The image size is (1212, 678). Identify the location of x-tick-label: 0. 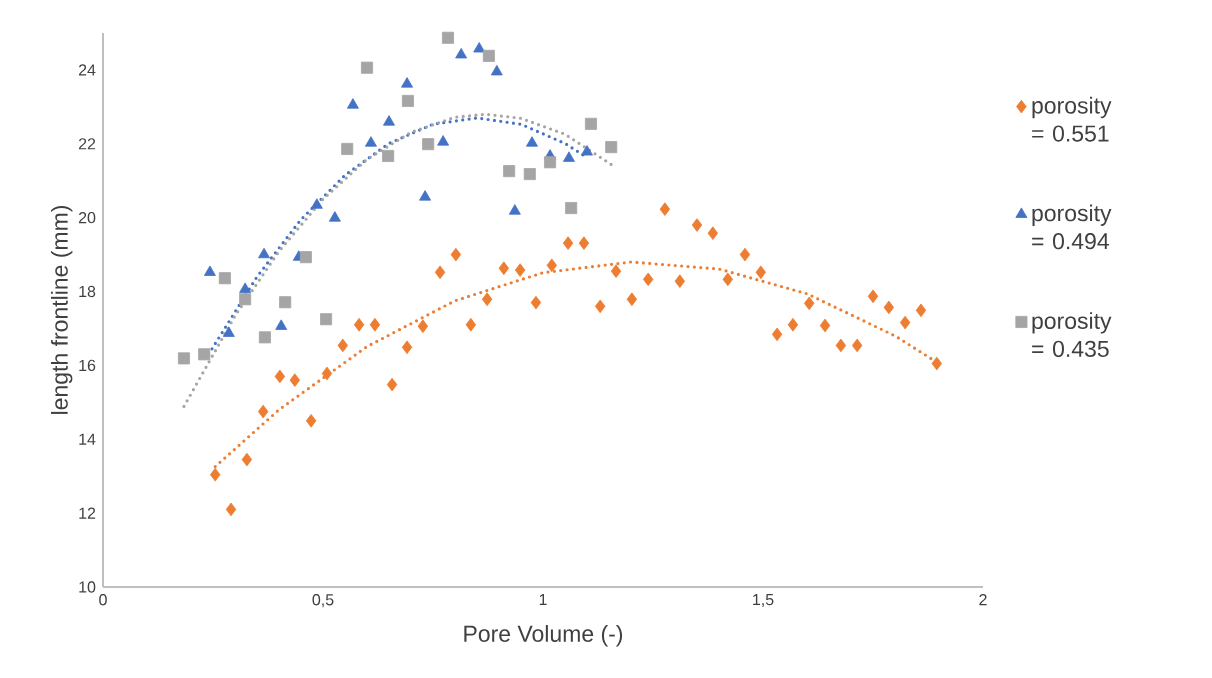
(103, 600).